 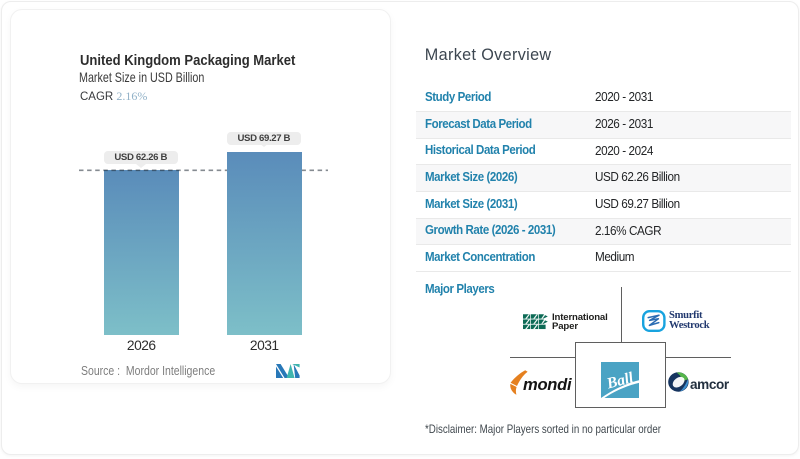 I want to click on svg-text: Ball, so click(x=620, y=381).